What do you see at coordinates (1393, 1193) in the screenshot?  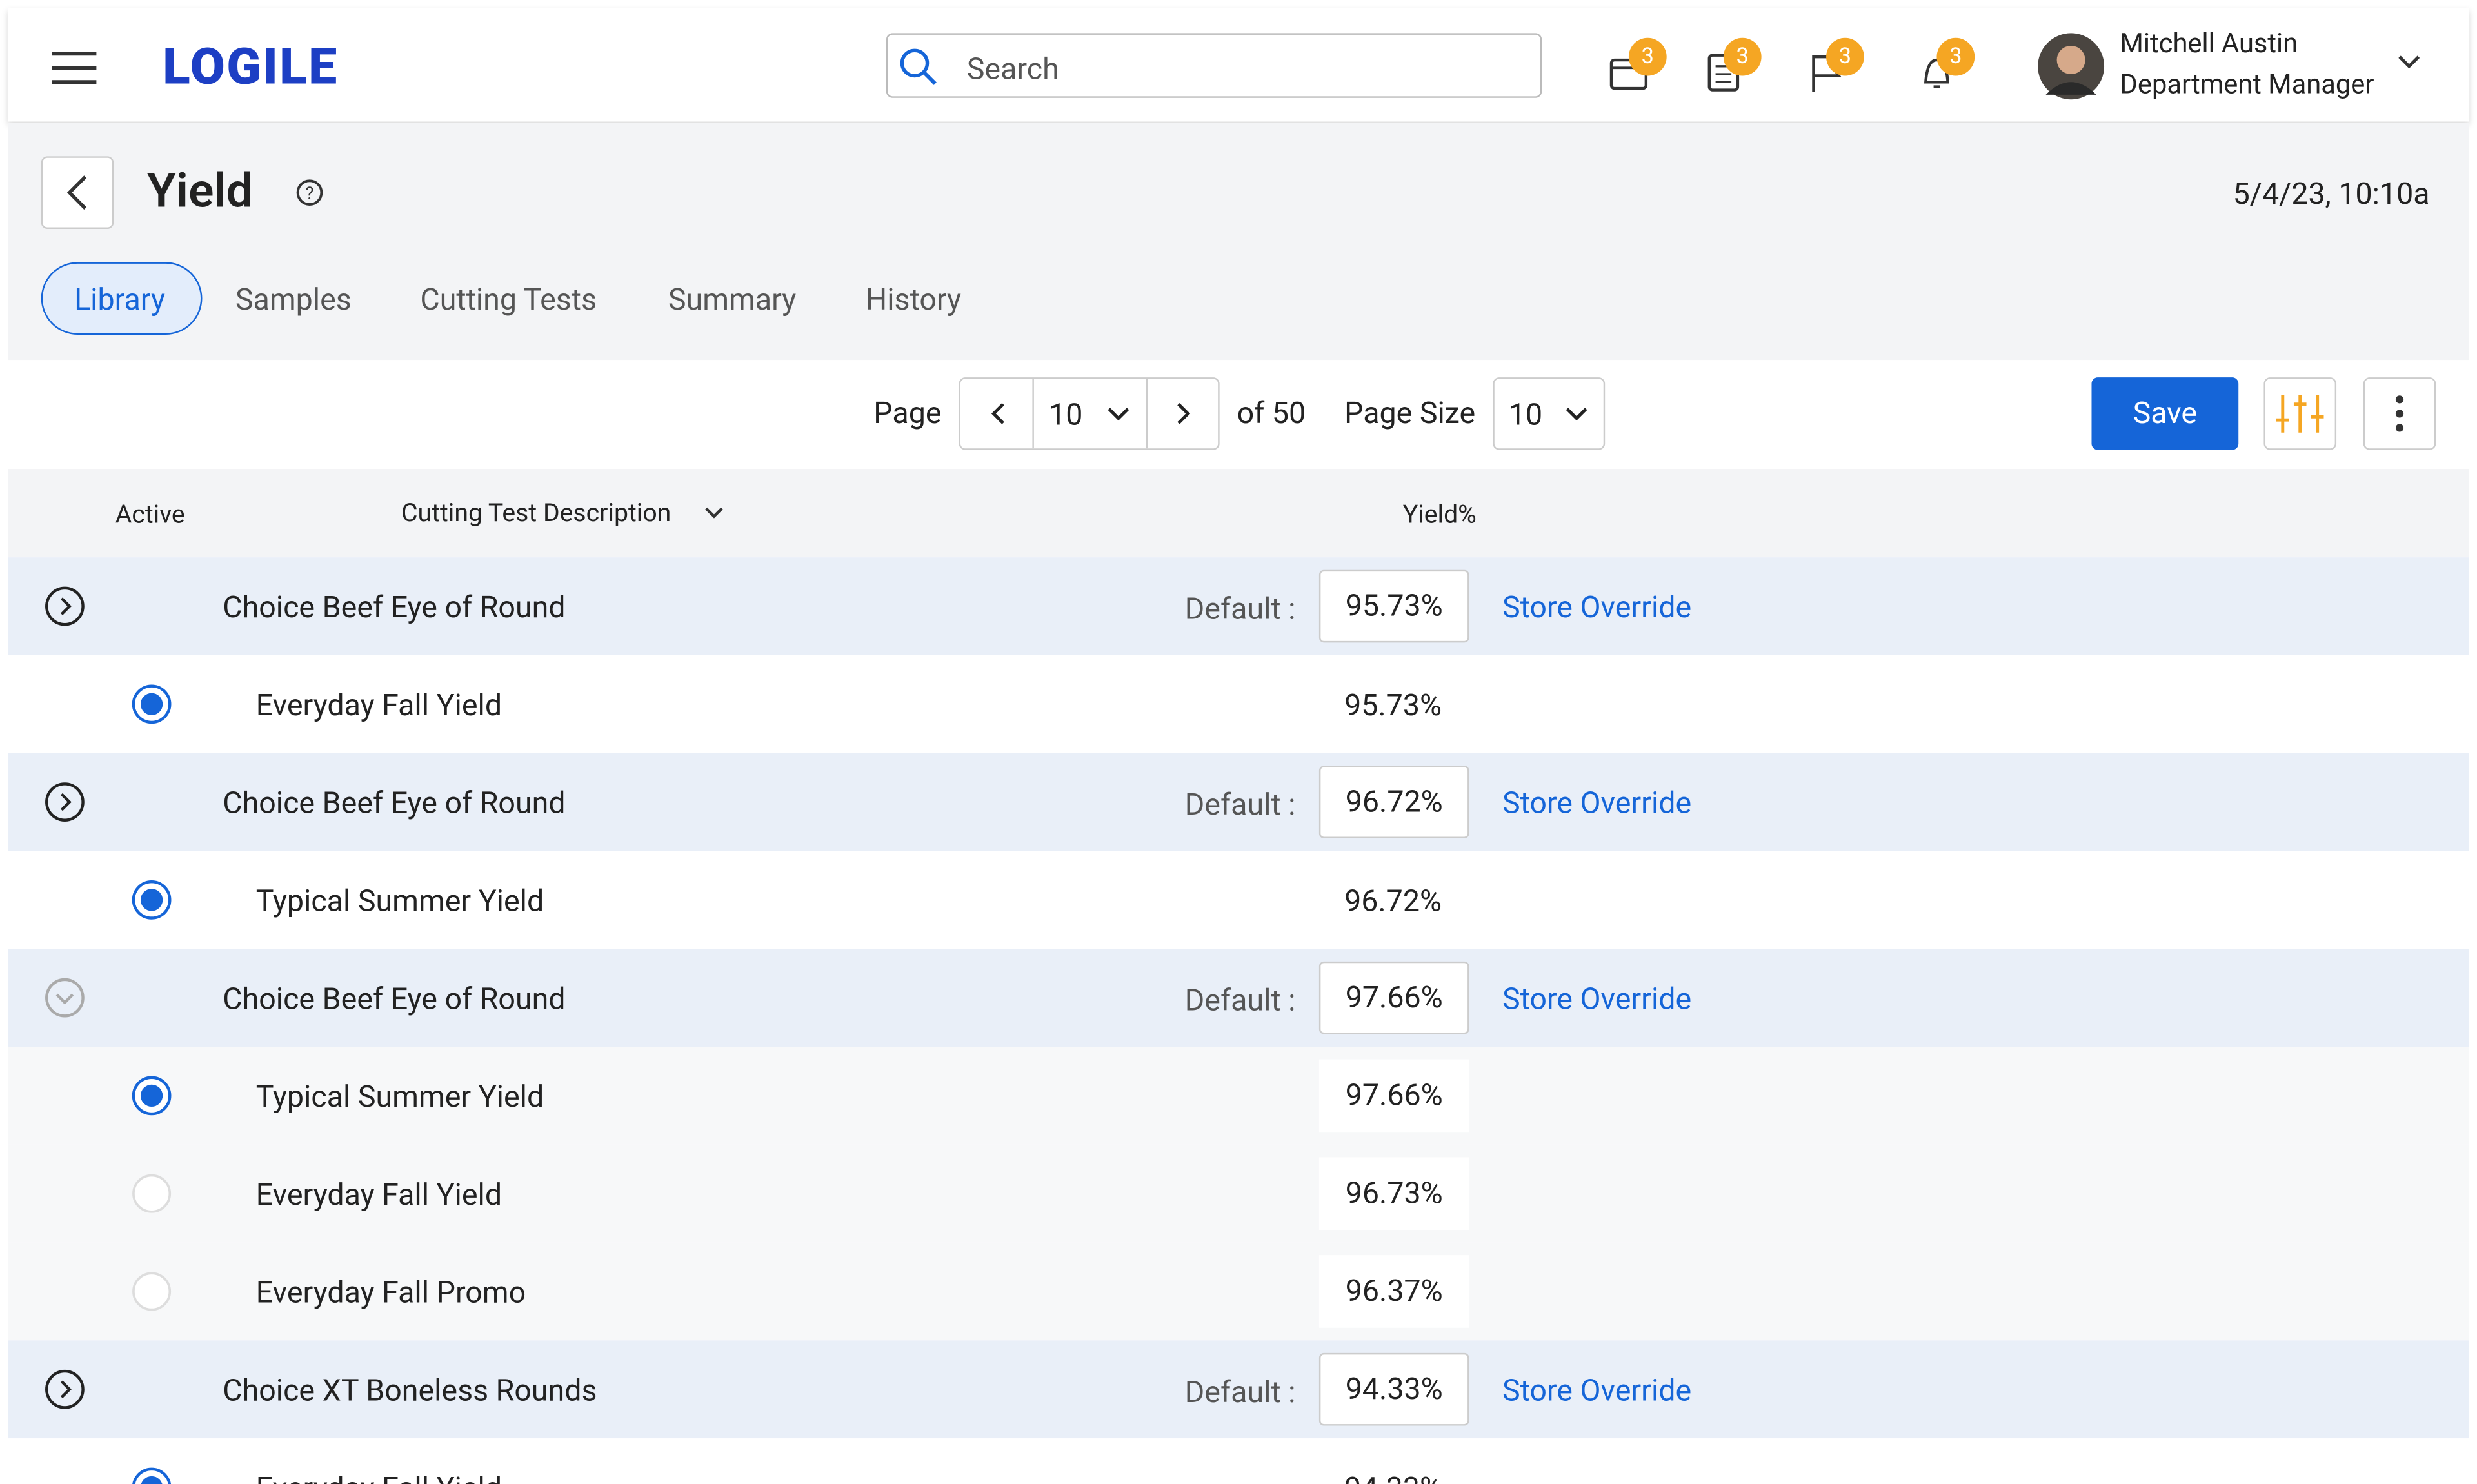 I see `child-yield: 96.73%` at bounding box center [1393, 1193].